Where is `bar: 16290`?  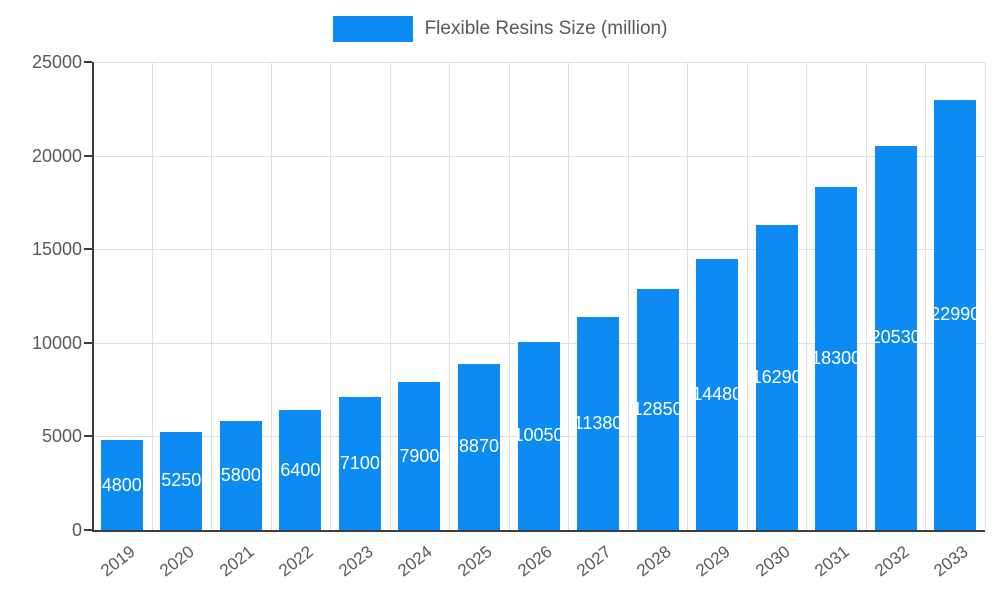 bar: 16290 is located at coordinates (776, 377).